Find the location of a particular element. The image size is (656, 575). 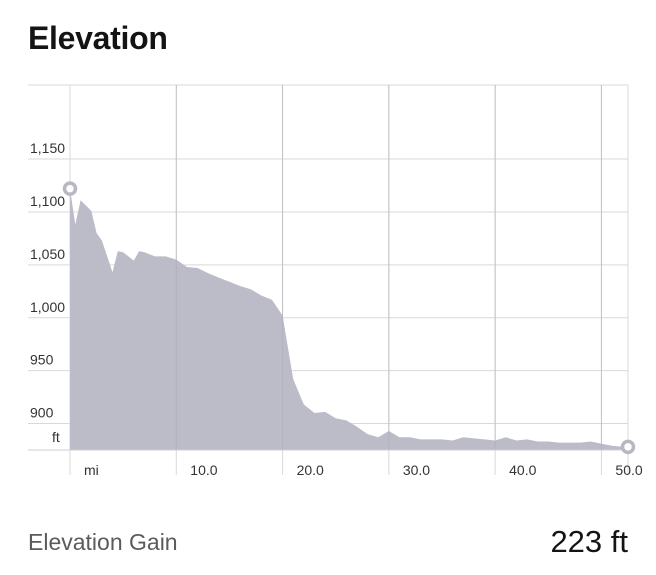

x-tick-label: 50.0 is located at coordinates (628, 470).